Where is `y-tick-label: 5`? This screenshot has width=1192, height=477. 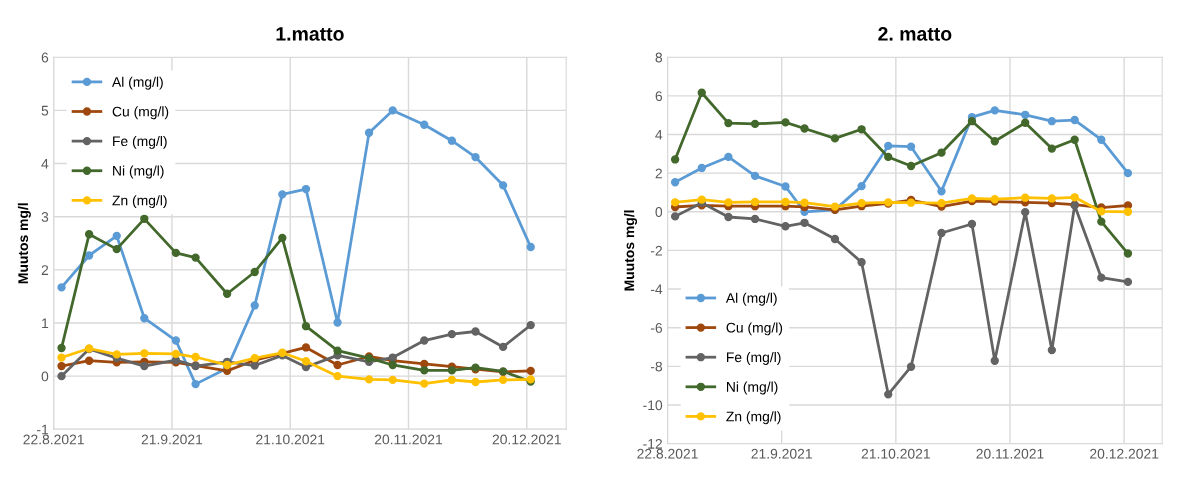
y-tick-label: 5 is located at coordinates (45, 110).